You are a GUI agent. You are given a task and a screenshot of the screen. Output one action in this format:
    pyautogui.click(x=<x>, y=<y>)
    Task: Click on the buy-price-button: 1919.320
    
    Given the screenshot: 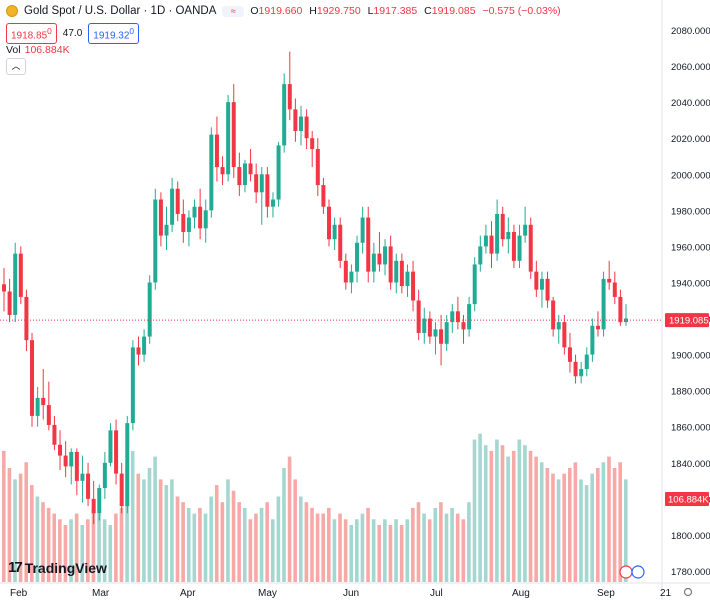 What is the action you would take?
    pyautogui.click(x=114, y=34)
    